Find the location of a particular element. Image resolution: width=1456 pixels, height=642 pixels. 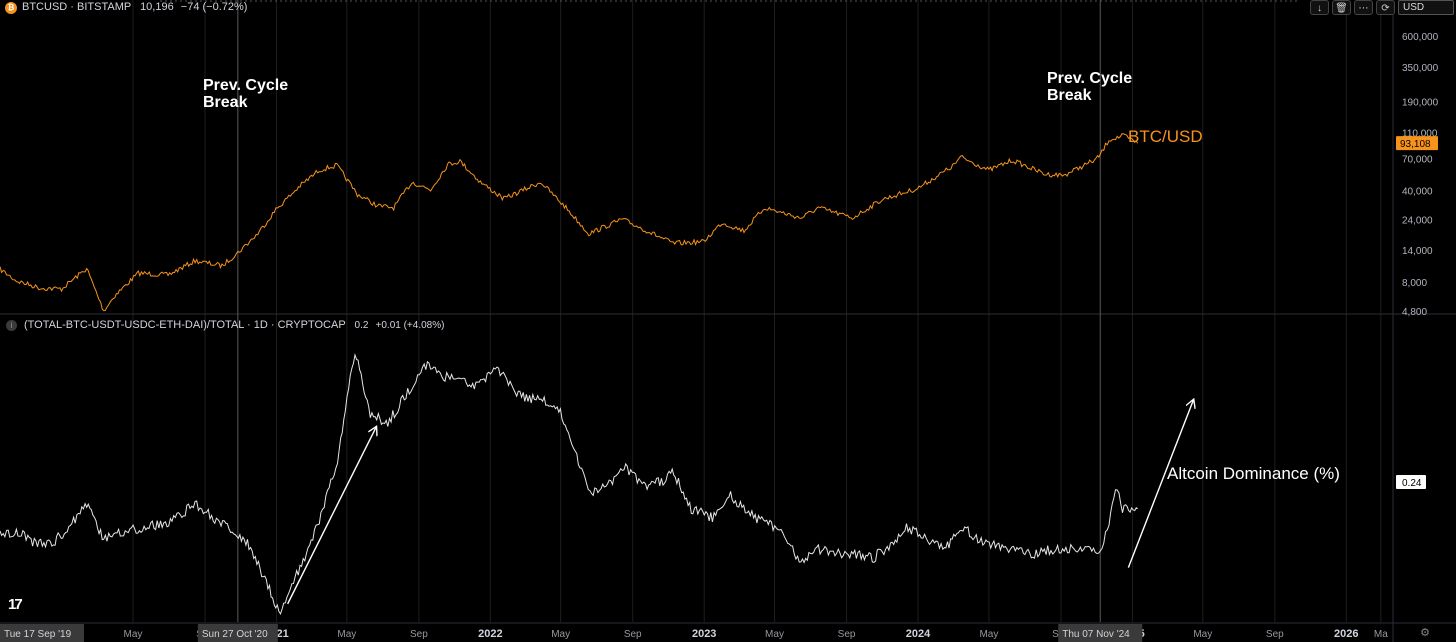

more-icon: ⋯ is located at coordinates (1363, 7).